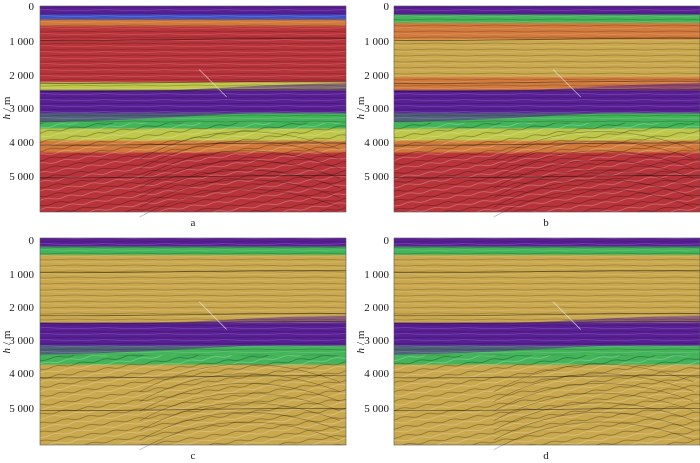 The width and height of the screenshot is (700, 463). I want to click on panel-d-depth-axis: 0 1 000 2 000 3 000 4 000 5 000 h/ m, so click(372, 325).